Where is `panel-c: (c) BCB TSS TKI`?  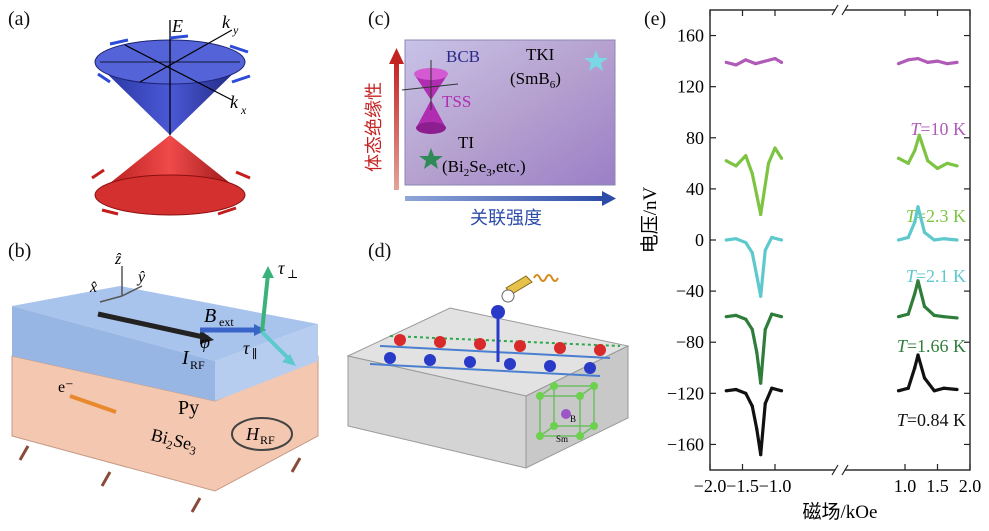 panel-c: (c) BCB TSS TKI is located at coordinates (480, 117).